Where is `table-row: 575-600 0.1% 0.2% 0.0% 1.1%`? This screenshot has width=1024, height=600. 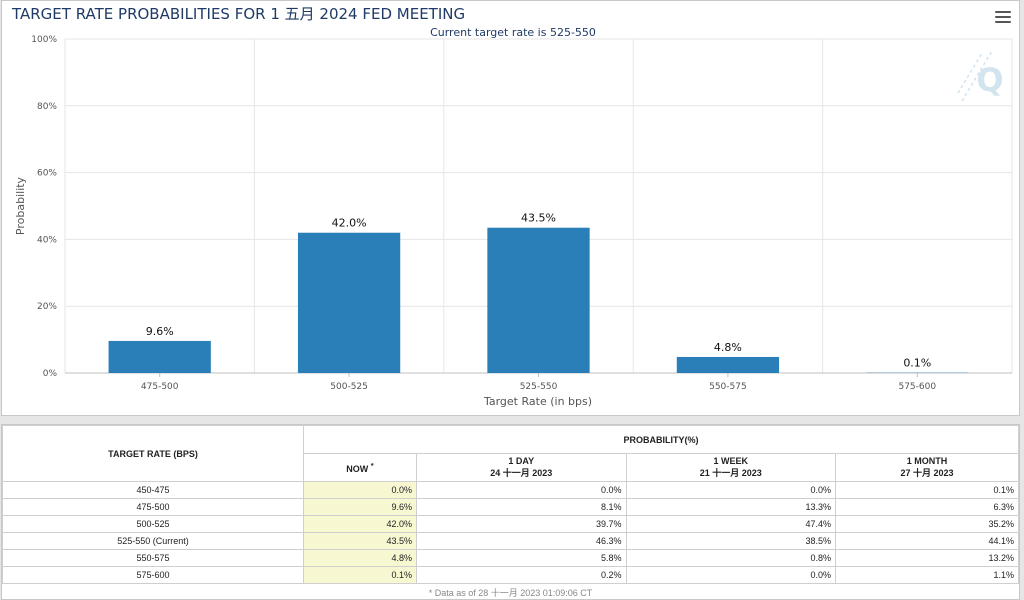
table-row: 575-600 0.1% 0.2% 0.0% 1.1% is located at coordinates (510, 575).